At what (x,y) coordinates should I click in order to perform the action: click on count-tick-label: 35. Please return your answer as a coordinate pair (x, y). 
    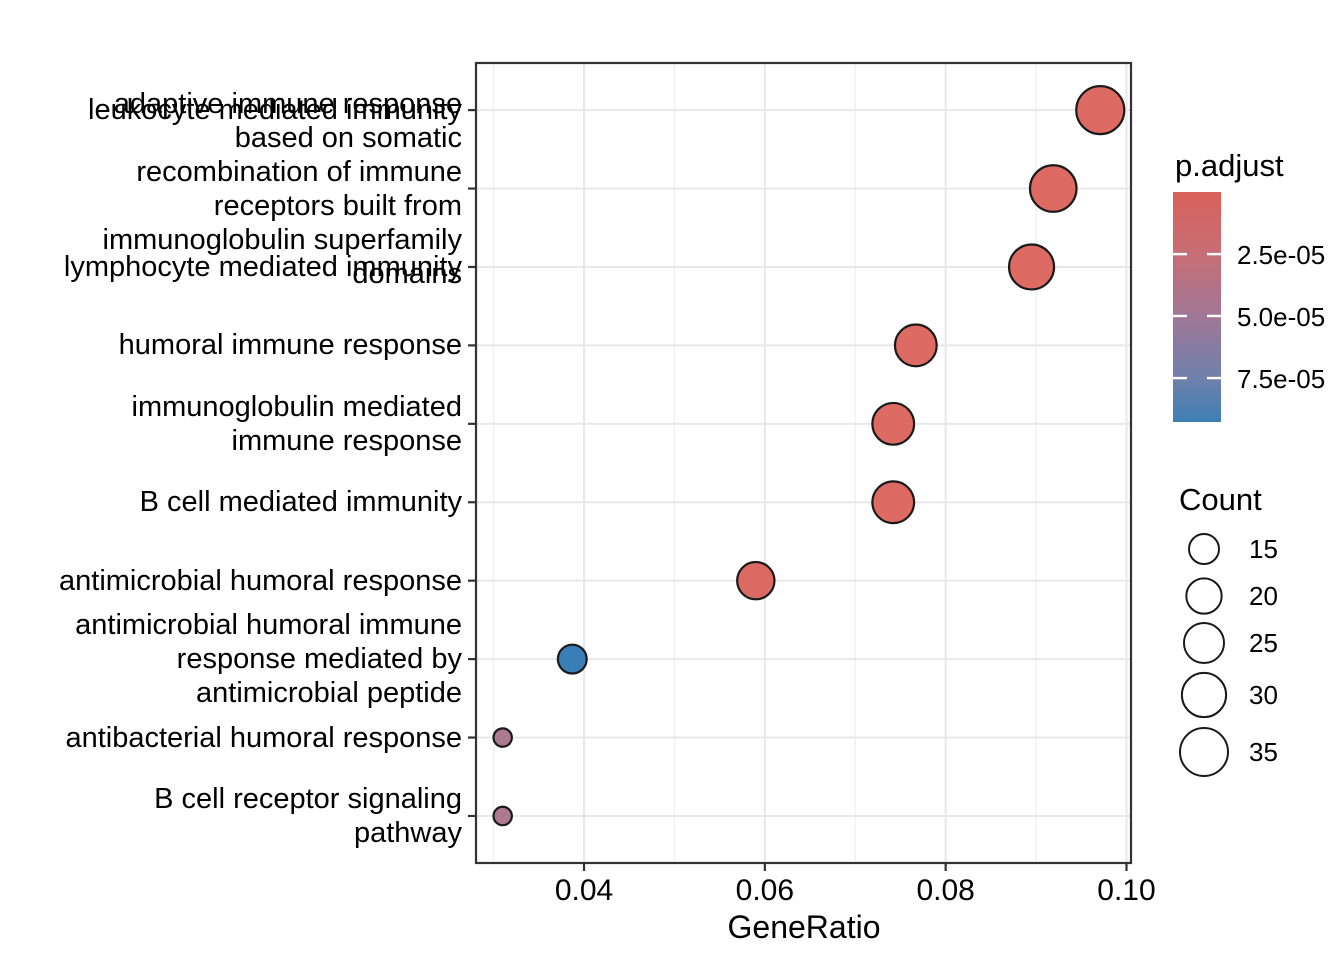
    Looking at the image, I should click on (1263, 752).